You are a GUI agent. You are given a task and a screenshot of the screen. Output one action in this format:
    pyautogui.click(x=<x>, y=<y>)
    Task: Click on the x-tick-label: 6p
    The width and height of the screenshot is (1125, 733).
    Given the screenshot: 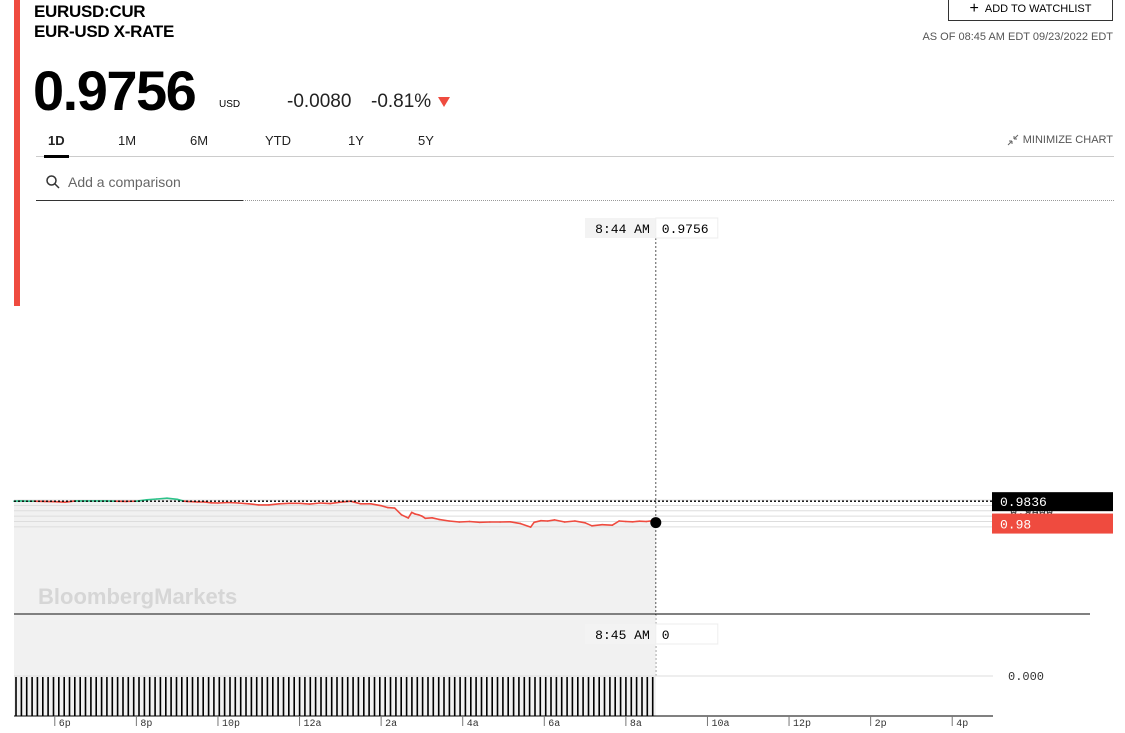 What is the action you would take?
    pyautogui.click(x=65, y=724)
    